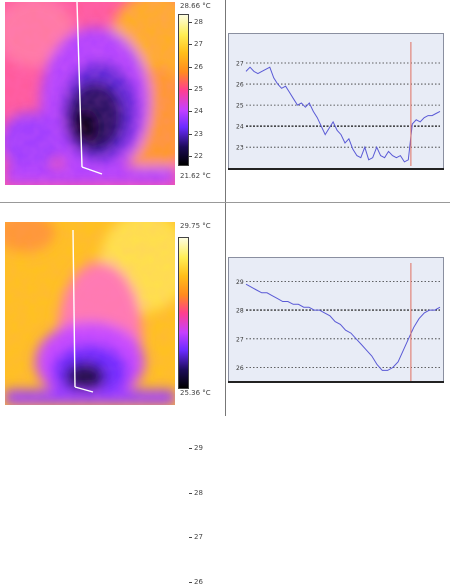 The width and height of the screenshot is (450, 586). I want to click on scale-tick-label: 24, so click(198, 111).